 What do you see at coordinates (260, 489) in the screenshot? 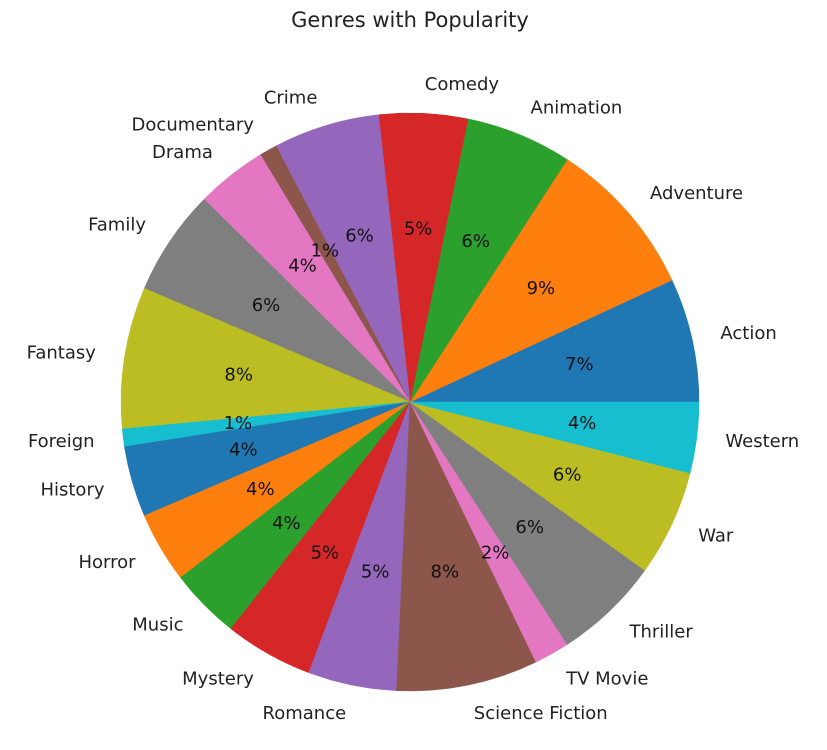
I see `pie-percent-label-horror: 4%` at bounding box center [260, 489].